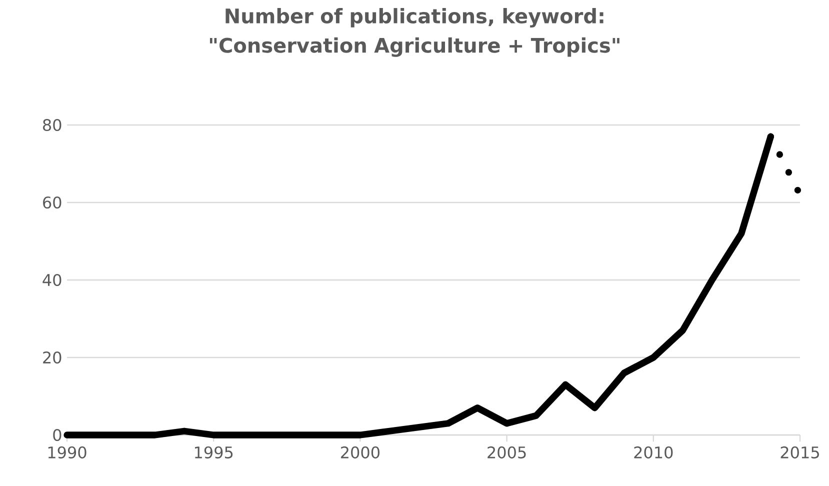 The image size is (829, 486). Describe the element at coordinates (52, 202) in the screenshot. I see `y-tick-label: 60` at that location.